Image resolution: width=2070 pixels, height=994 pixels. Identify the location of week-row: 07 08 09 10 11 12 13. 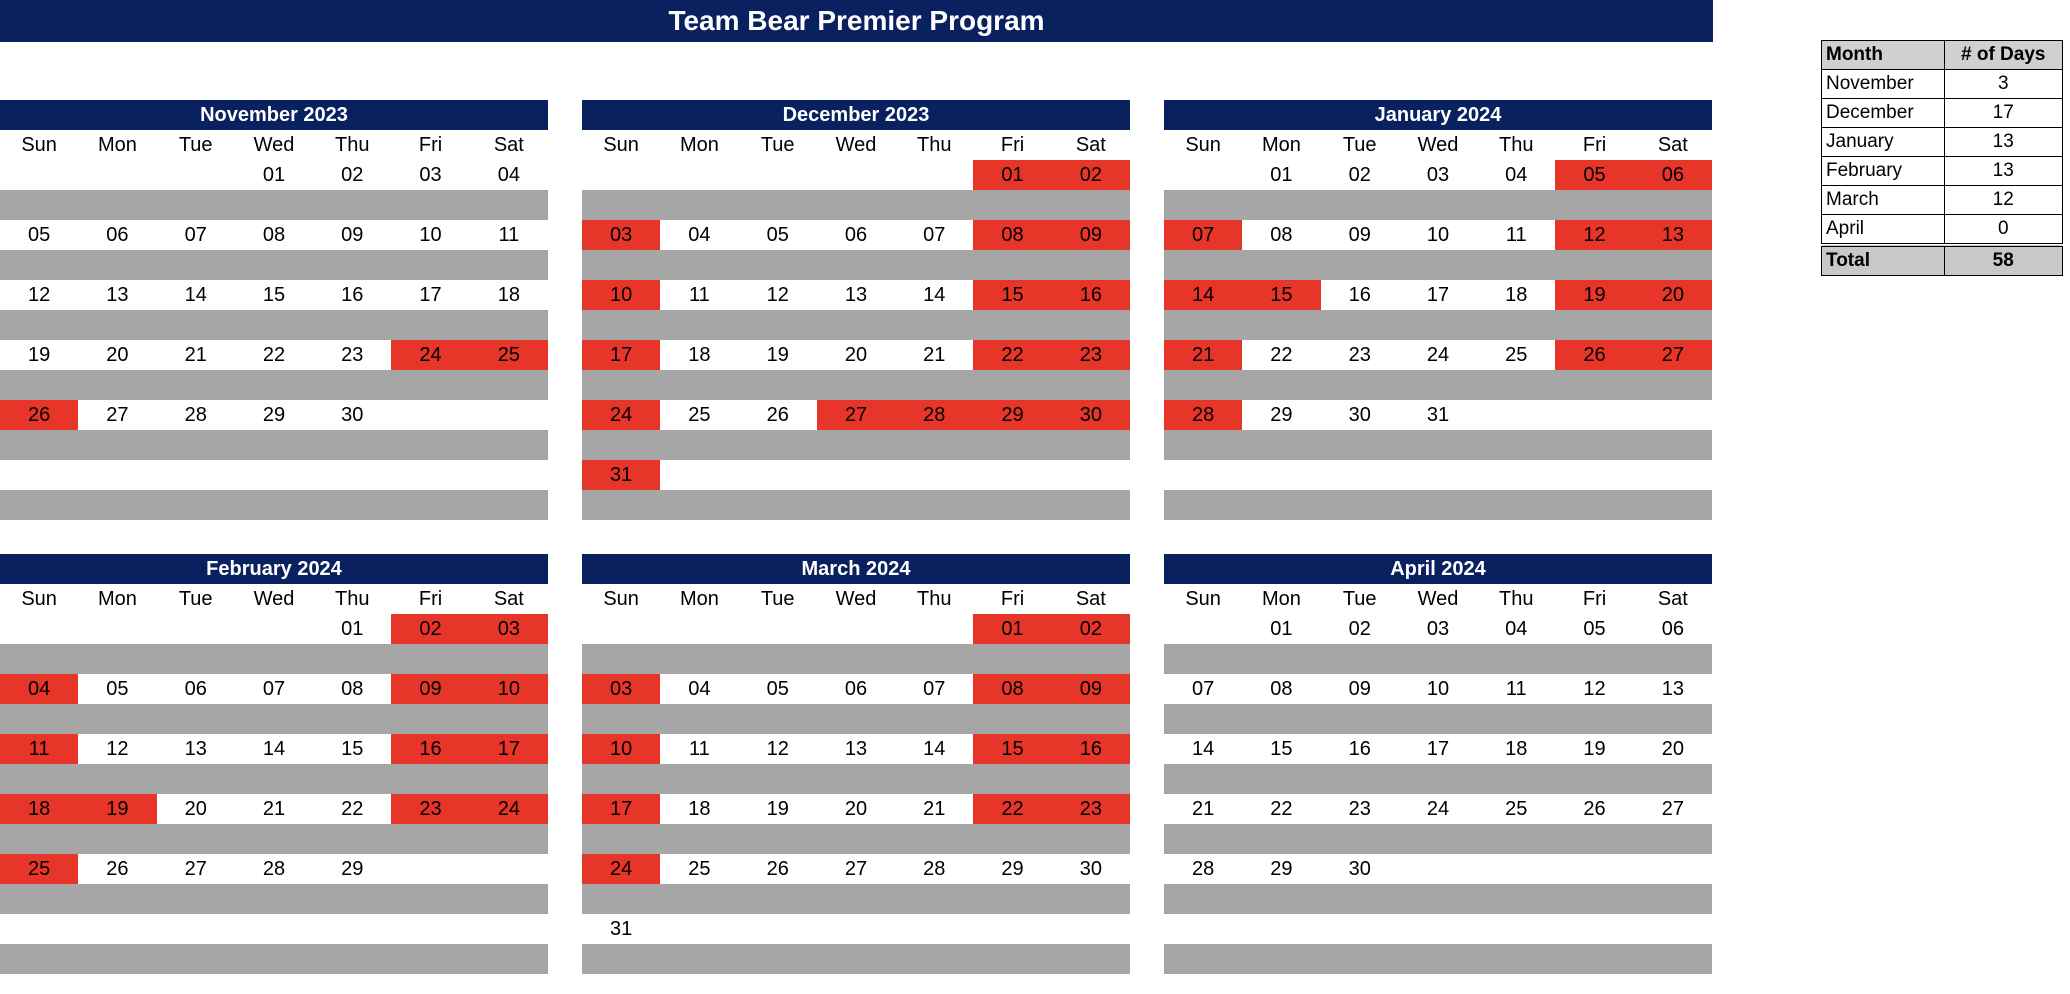
(1438, 689).